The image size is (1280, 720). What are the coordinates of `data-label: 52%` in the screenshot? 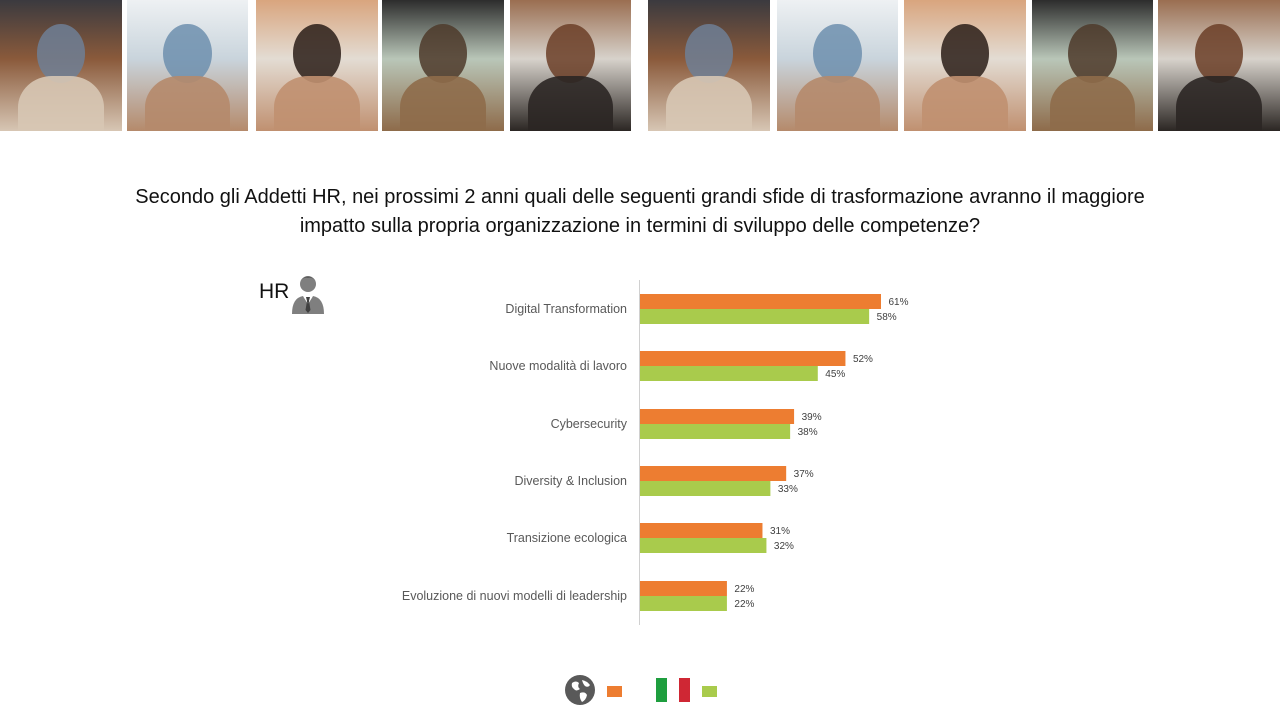 It's located at (863, 359).